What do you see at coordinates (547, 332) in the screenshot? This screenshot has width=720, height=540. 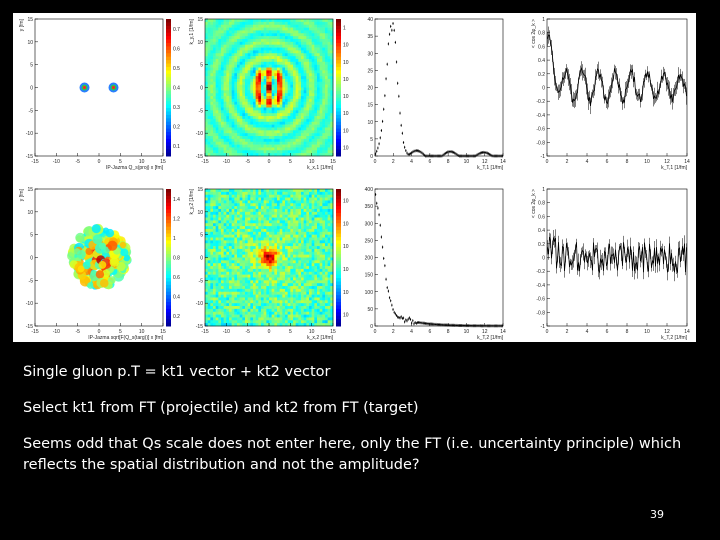 I see `x-tick-label: 0` at bounding box center [547, 332].